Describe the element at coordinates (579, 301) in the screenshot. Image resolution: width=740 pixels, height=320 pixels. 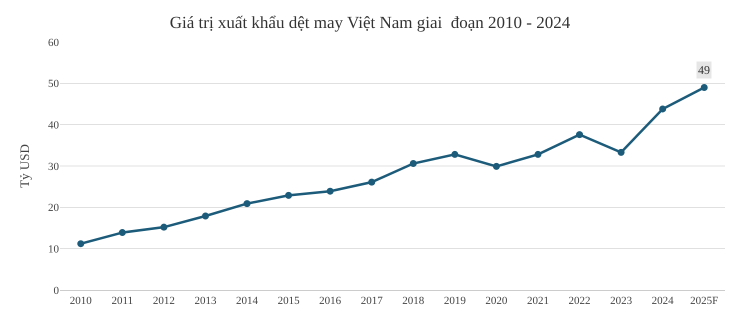
I see `x-tick-label: 2022` at that location.